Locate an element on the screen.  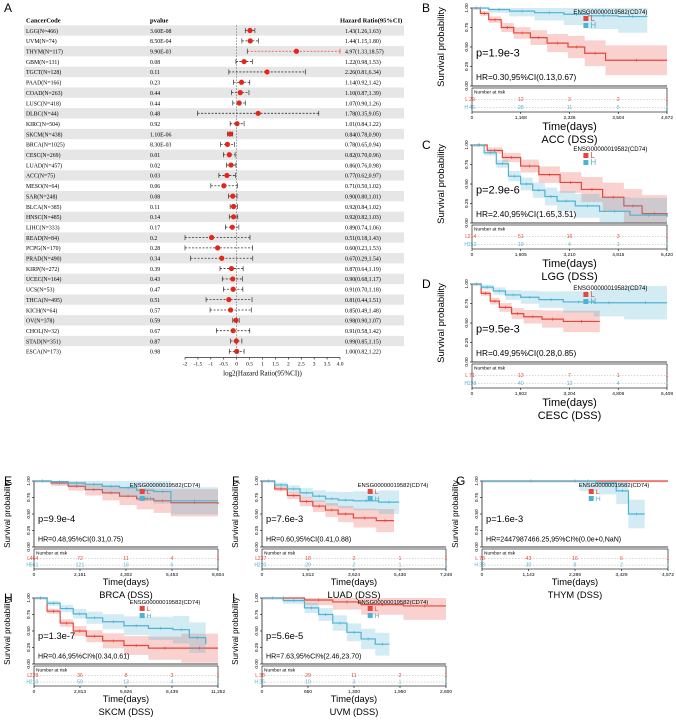
forest-row-p: 0.34 is located at coordinates (155, 260).